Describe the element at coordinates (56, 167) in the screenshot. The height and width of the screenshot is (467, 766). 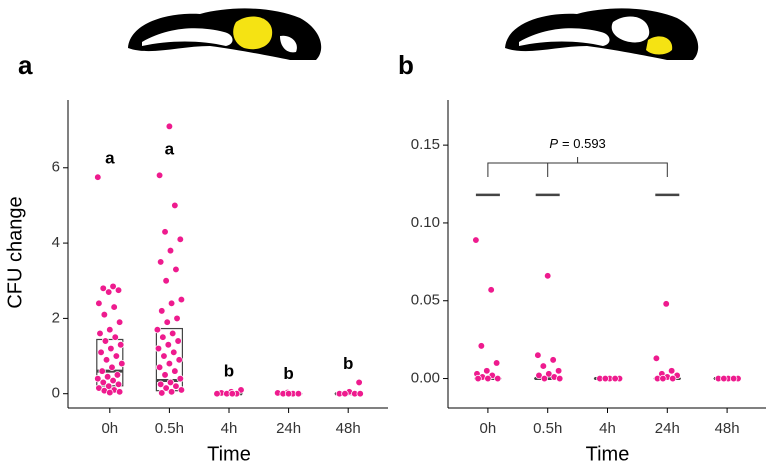
I see `y-tick-label: 6` at that location.